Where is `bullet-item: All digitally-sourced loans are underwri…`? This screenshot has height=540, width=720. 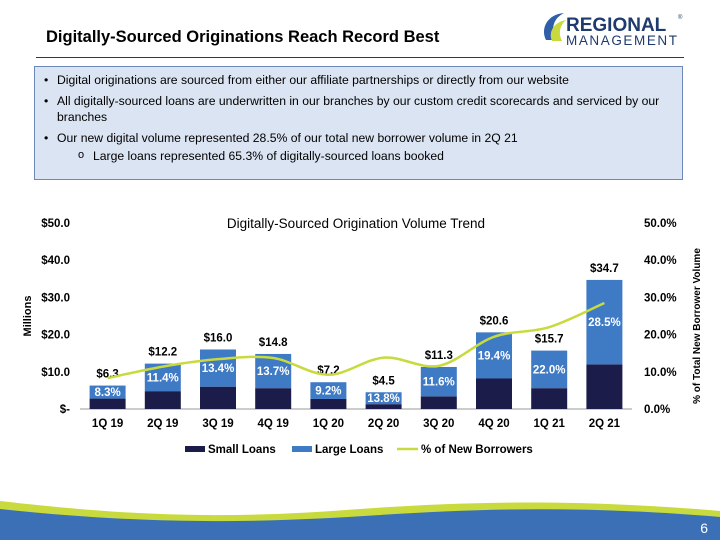 bullet-item: All digitally-sourced loans are underwri… is located at coordinates (358, 109).